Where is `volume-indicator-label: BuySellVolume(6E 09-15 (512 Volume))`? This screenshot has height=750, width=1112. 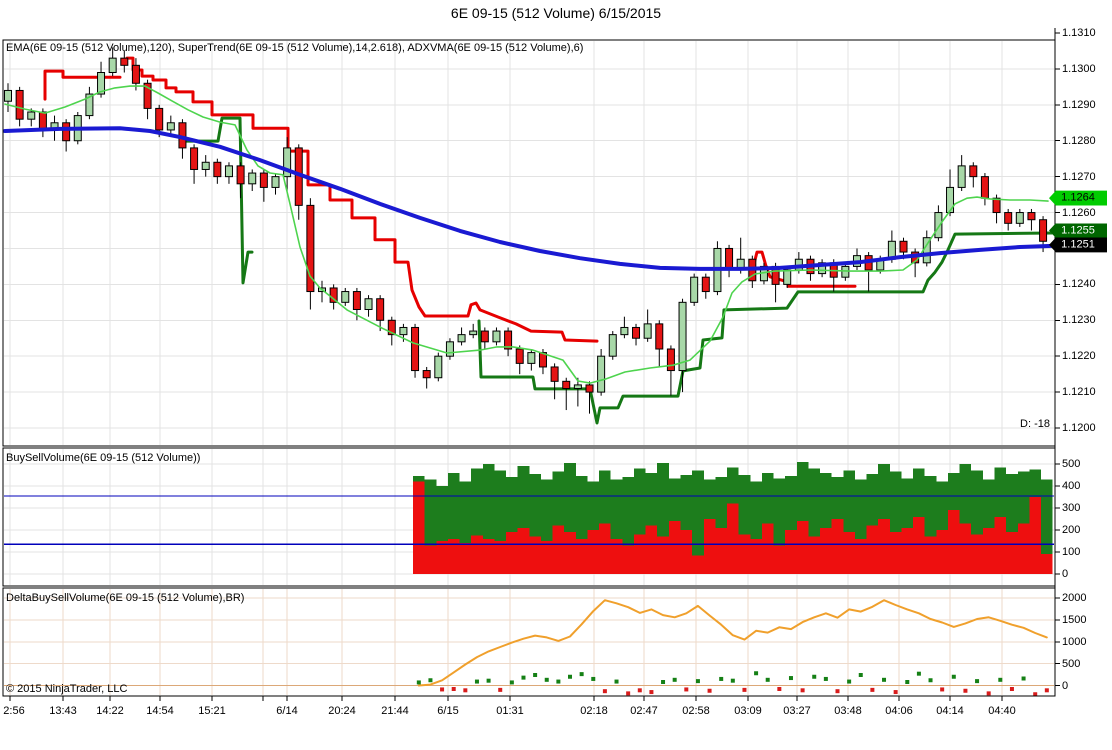 volume-indicator-label: BuySellVolume(6E 09-15 (512 Volume)) is located at coordinates (103, 458).